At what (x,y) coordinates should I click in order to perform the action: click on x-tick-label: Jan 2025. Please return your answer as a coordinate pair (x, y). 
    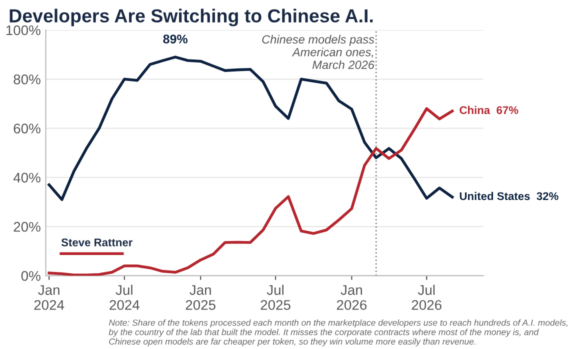
    Looking at the image, I should click on (201, 297).